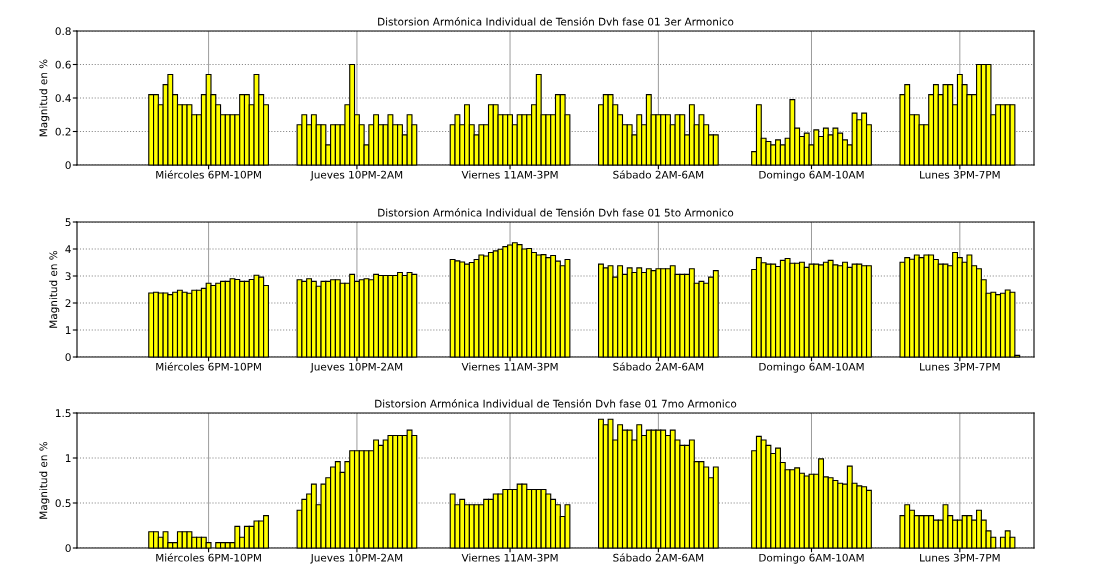  I want to click on y-tick-label: 0.6, so click(63, 64).